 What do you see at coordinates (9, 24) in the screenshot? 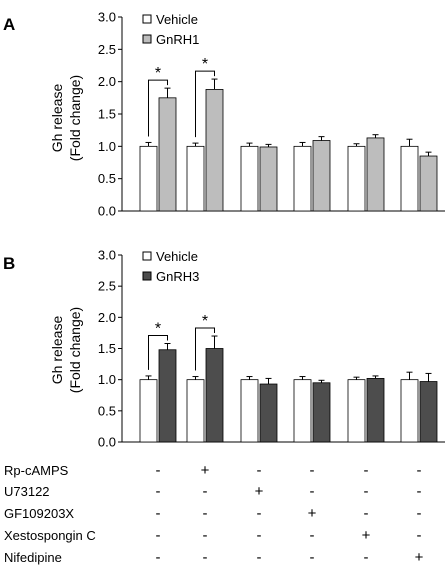
I see `panel-label: A` at bounding box center [9, 24].